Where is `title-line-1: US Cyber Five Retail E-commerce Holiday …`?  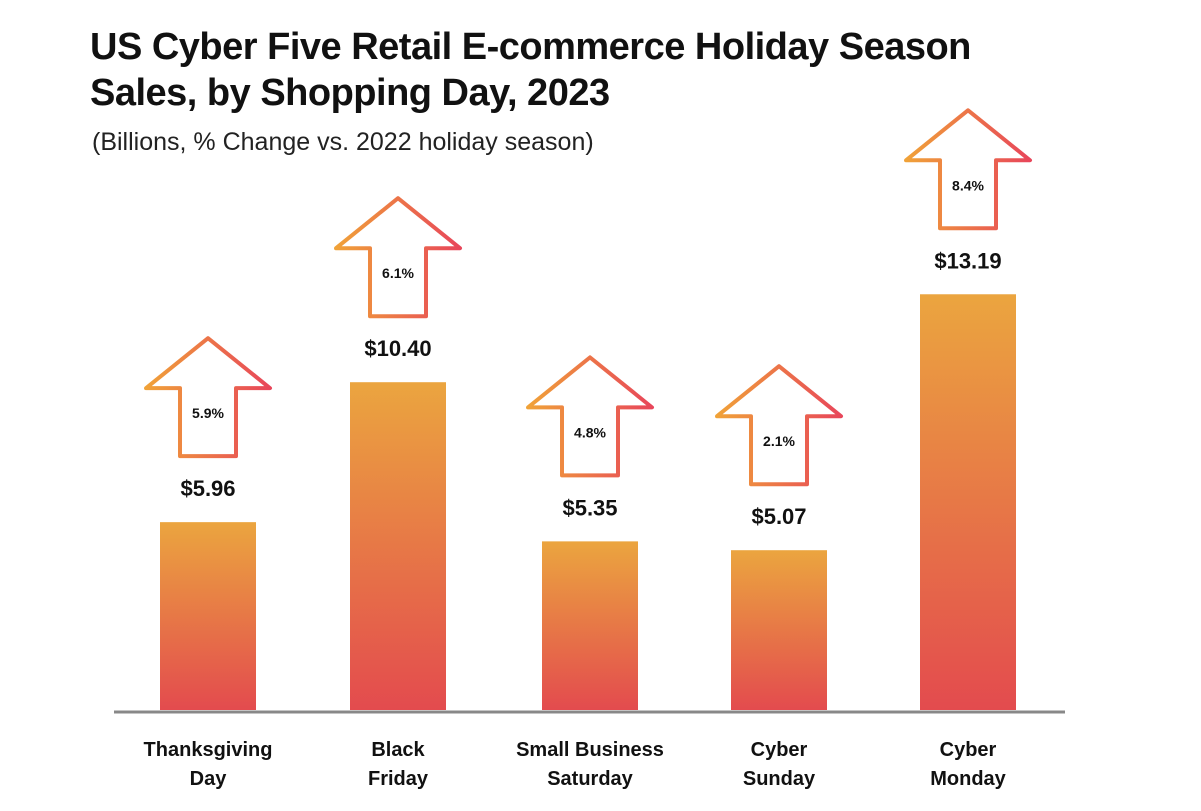
title-line-1: US Cyber Five Retail E-commerce Holiday … is located at coordinates (530, 47).